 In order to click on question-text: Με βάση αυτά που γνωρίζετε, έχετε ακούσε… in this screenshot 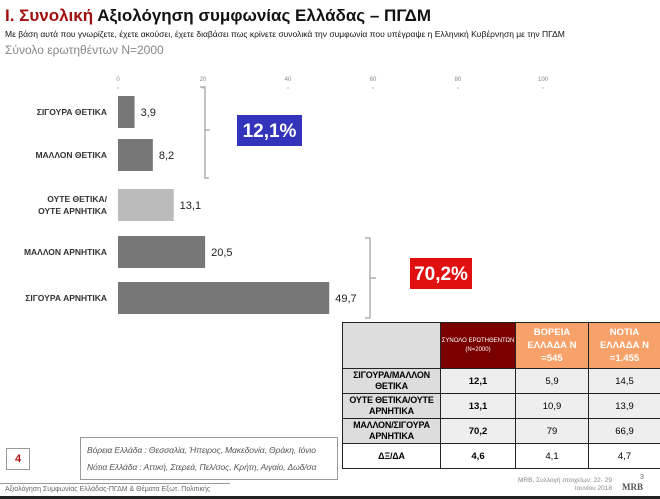, I will do `click(285, 34)`.